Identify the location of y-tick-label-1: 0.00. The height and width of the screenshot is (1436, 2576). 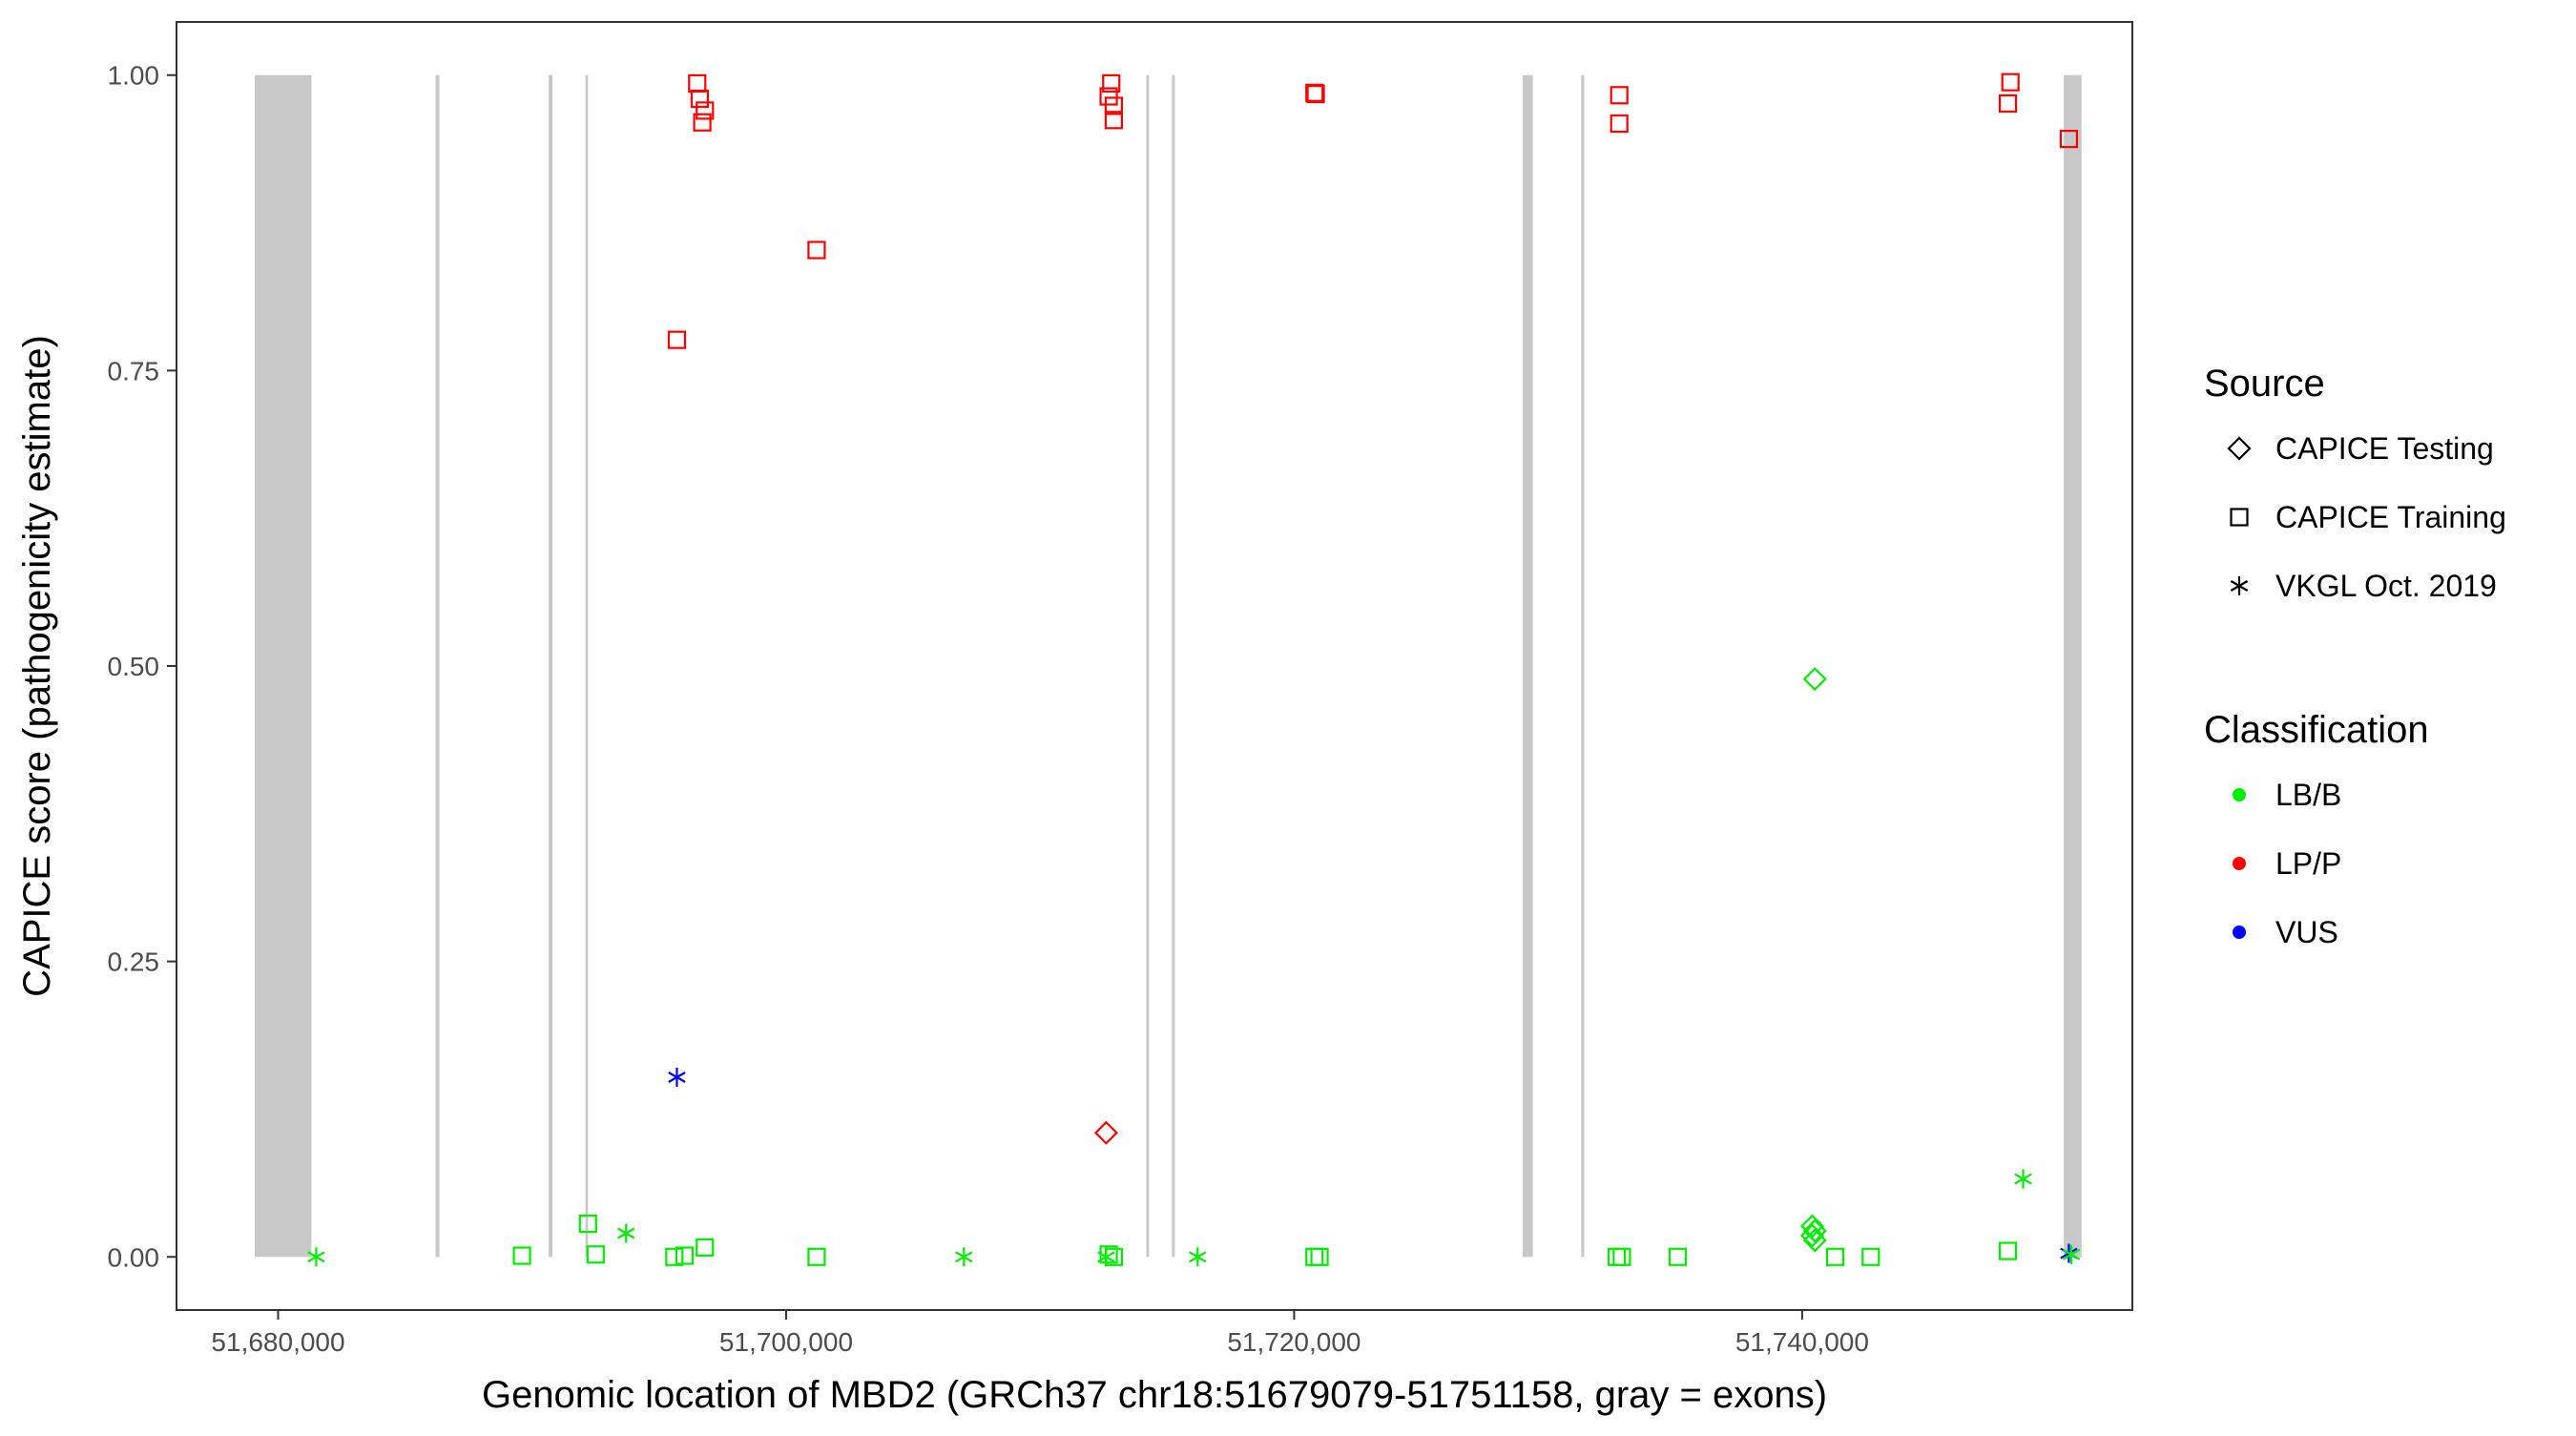
(134, 1257).